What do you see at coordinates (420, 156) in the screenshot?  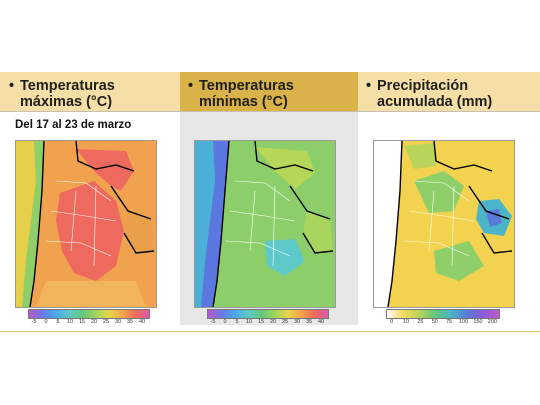 I see `northwest-green` at bounding box center [420, 156].